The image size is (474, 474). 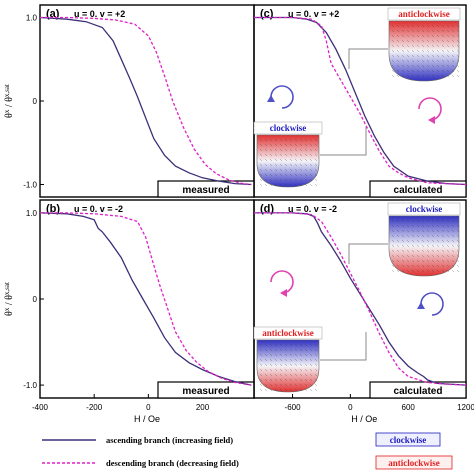 I want to click on clockwise-legend-box, so click(x=408, y=439).